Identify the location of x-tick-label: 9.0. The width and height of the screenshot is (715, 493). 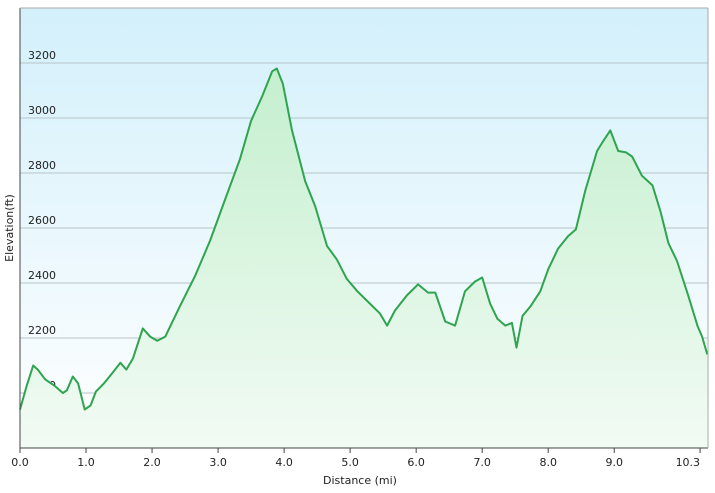
(614, 462).